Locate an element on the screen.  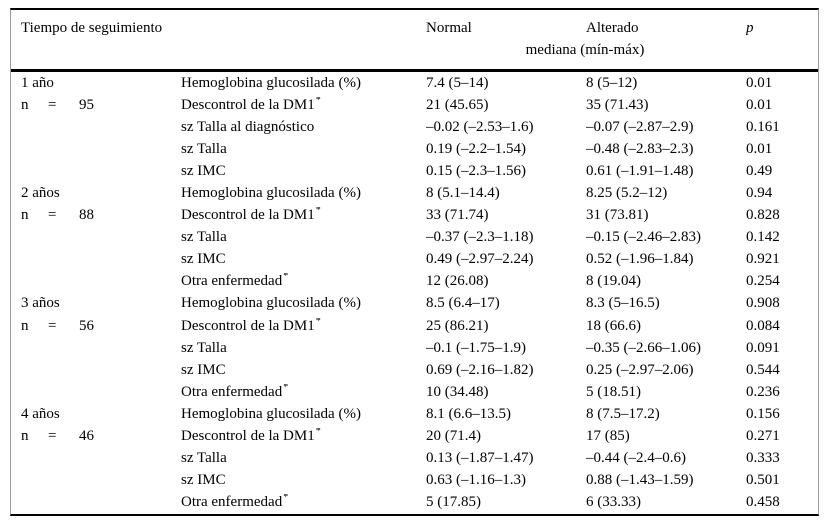
cell-altered: 35 (71.43) is located at coordinates (617, 104).